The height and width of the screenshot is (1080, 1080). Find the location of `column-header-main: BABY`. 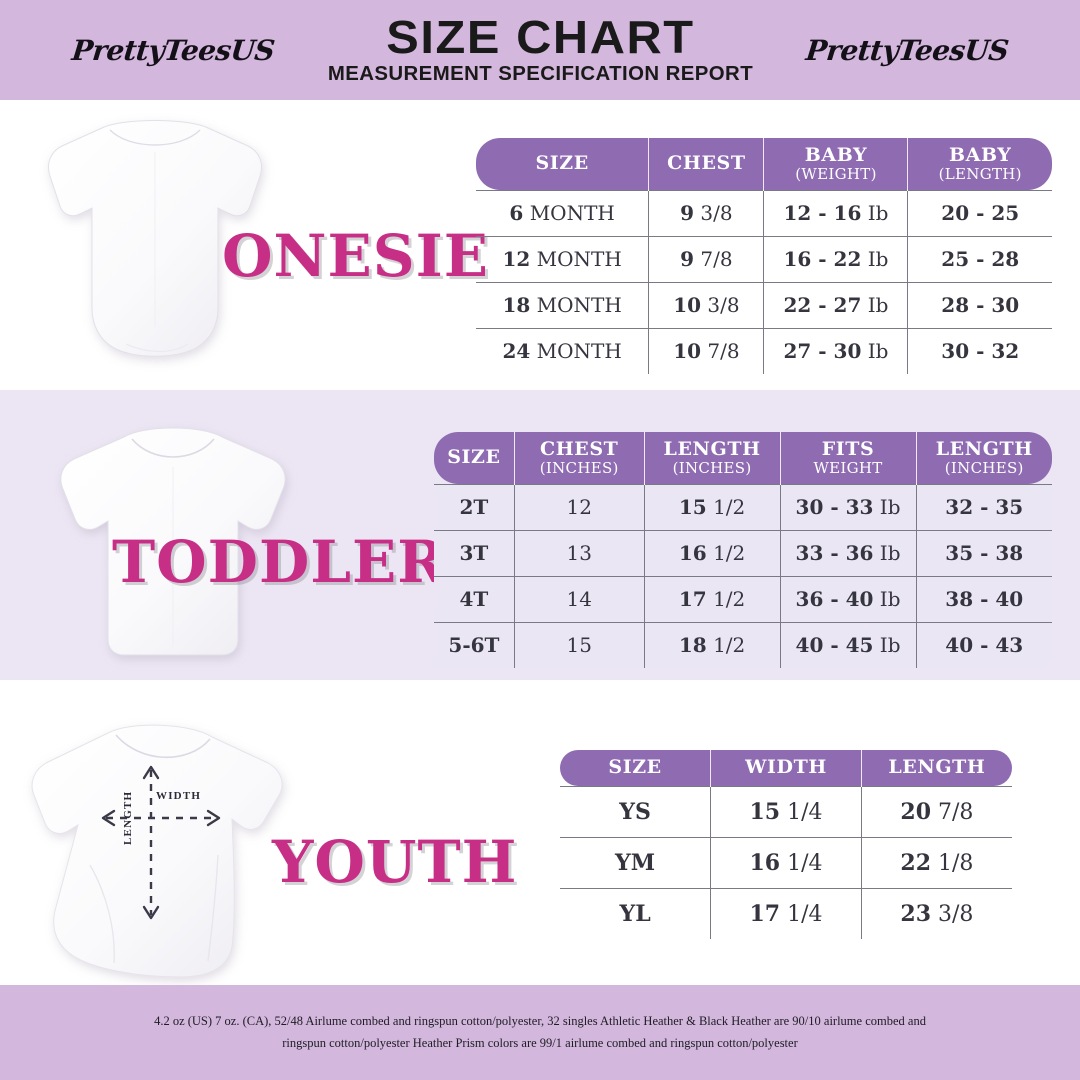

column-header-main: BABY is located at coordinates (980, 155).